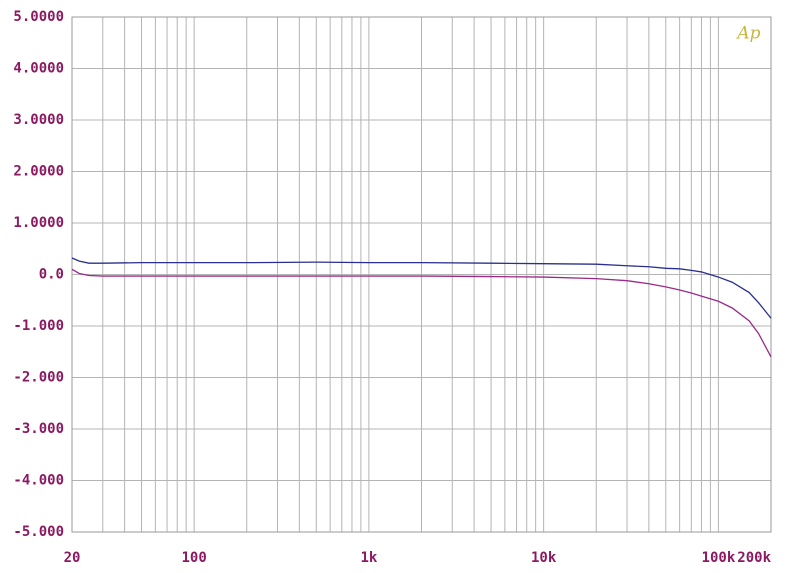  I want to click on x-tick-label: 20, so click(72, 558).